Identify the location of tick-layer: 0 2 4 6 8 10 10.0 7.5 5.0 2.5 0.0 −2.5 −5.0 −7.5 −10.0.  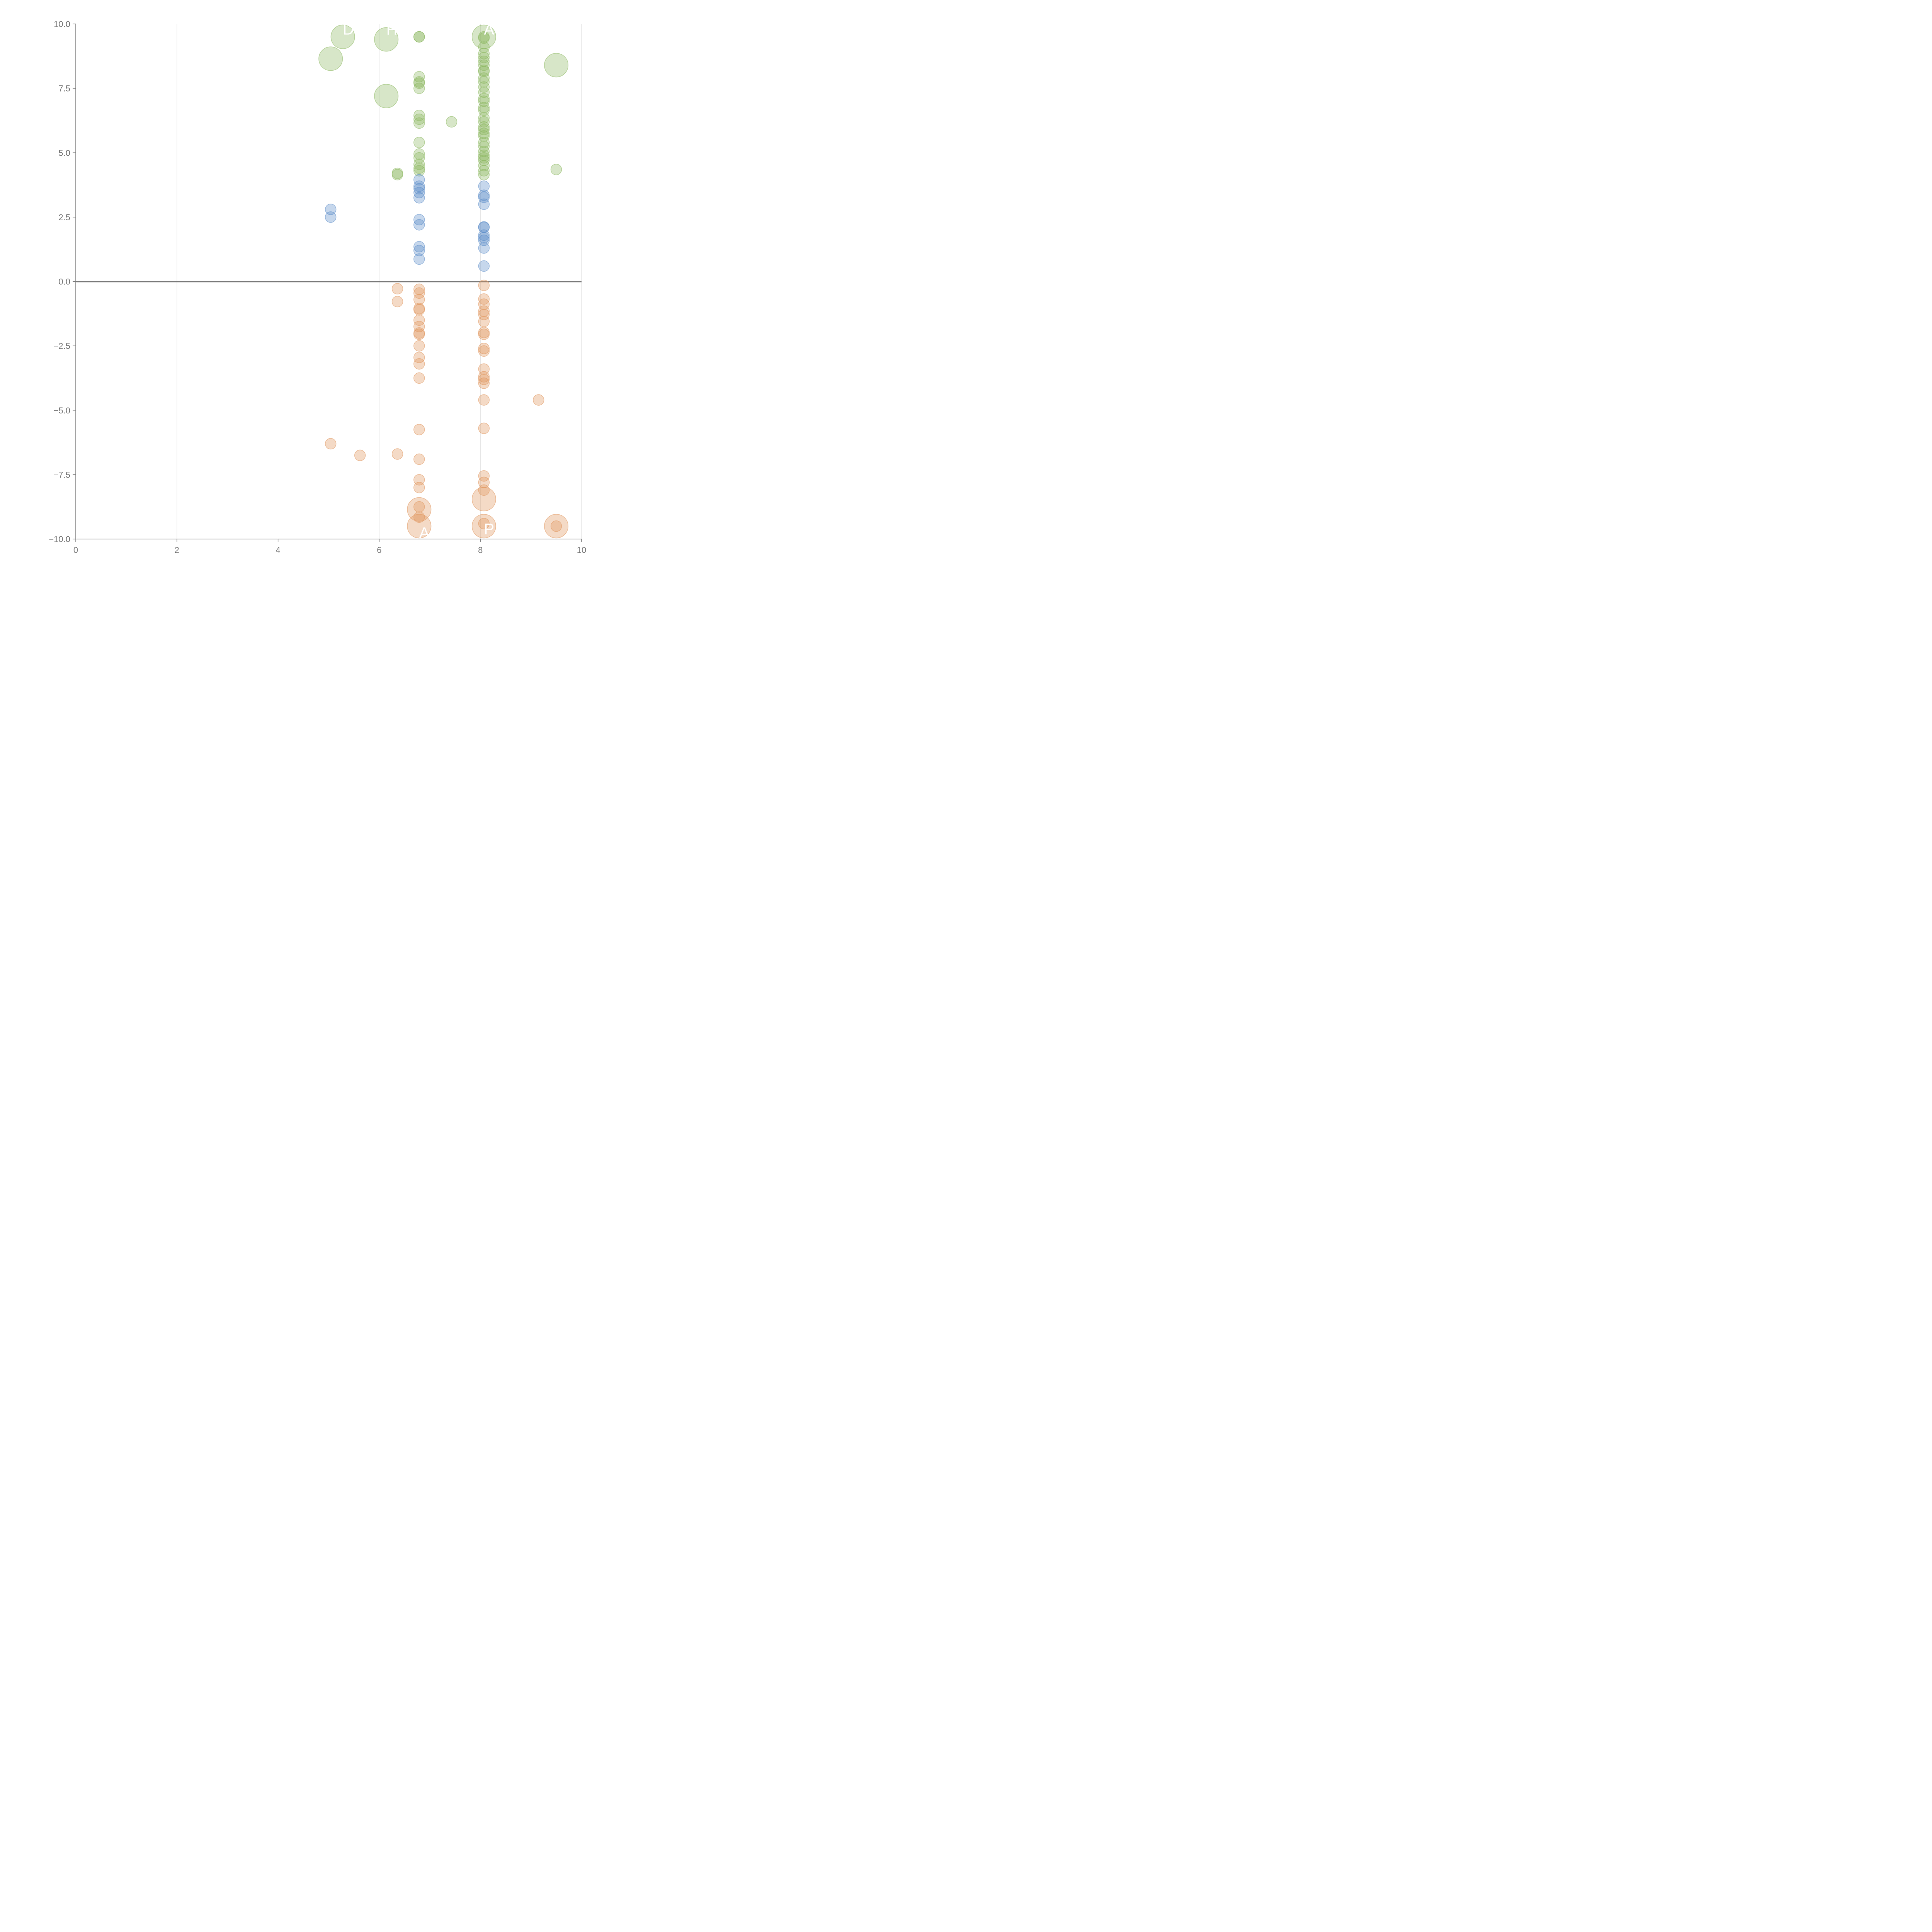
(317, 287).